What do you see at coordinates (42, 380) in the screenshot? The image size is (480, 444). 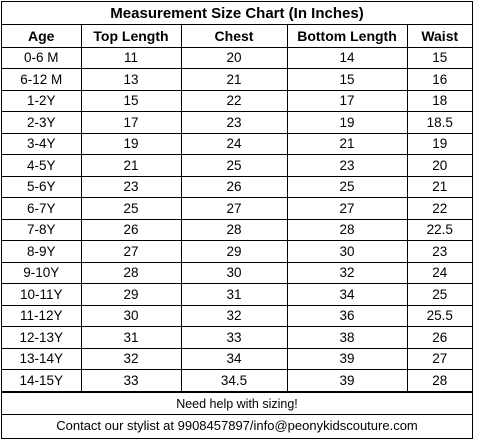 I see `cell-age: 14-15Y` at bounding box center [42, 380].